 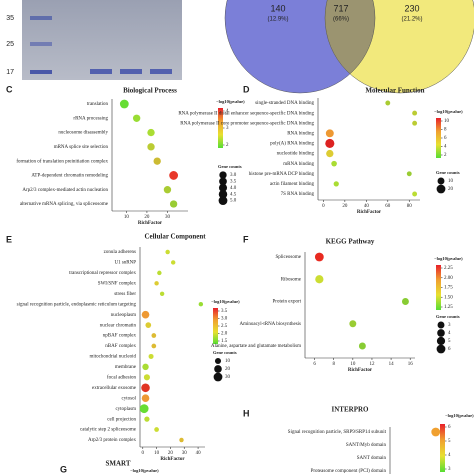 What do you see at coordinates (233, 182) in the screenshot?
I see `size-legend-label: 3.5` at bounding box center [233, 182].